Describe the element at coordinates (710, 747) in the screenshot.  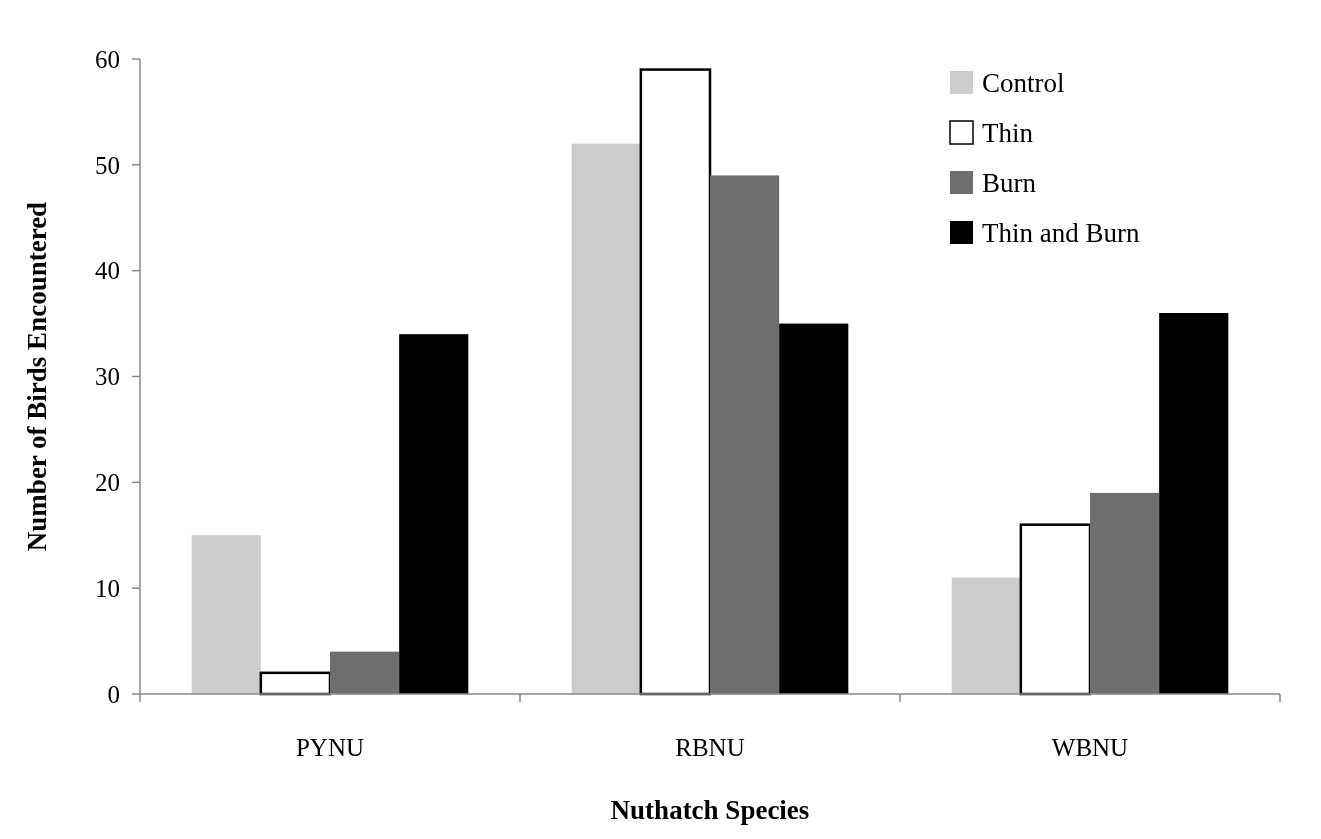
I see `x-tick-label: RBNU` at that location.